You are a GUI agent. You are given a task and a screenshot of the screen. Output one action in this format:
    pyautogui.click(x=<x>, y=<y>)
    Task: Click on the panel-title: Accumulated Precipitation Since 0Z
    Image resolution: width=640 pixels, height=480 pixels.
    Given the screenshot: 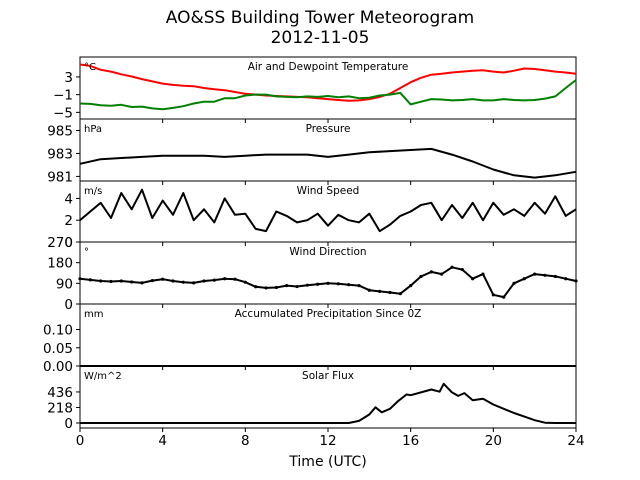 What is the action you would take?
    pyautogui.click(x=328, y=314)
    